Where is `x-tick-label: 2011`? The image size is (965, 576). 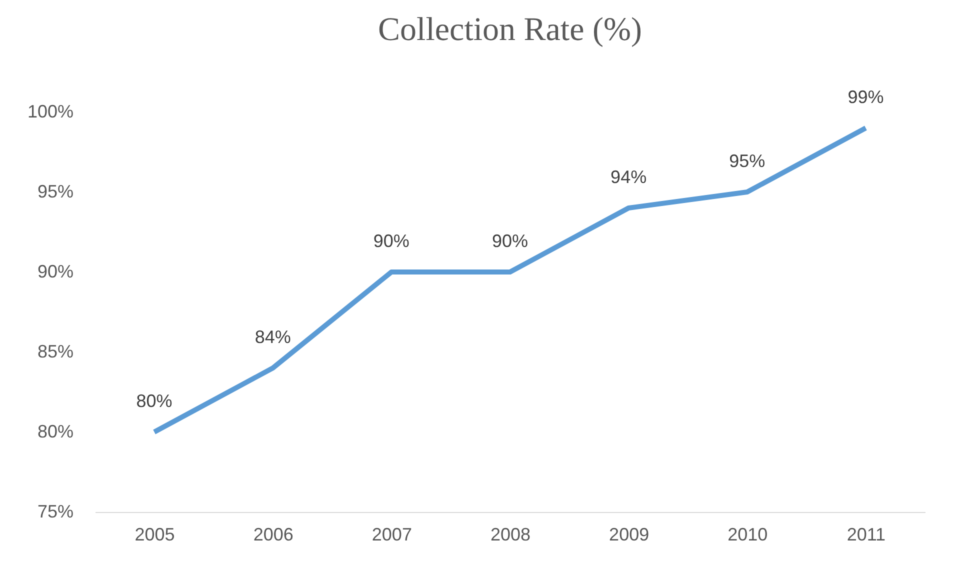 x-tick-label: 2011 is located at coordinates (866, 534).